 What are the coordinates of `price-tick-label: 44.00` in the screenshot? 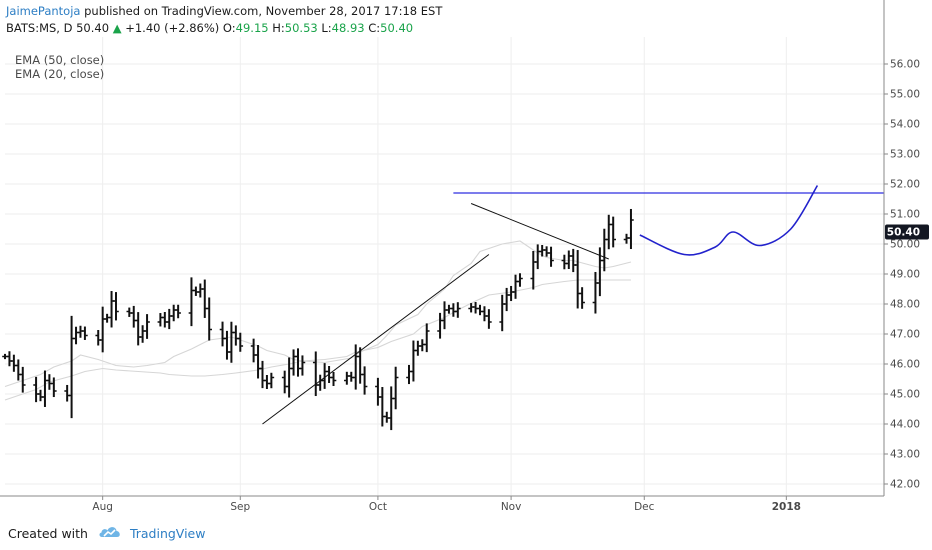 It's located at (905, 425).